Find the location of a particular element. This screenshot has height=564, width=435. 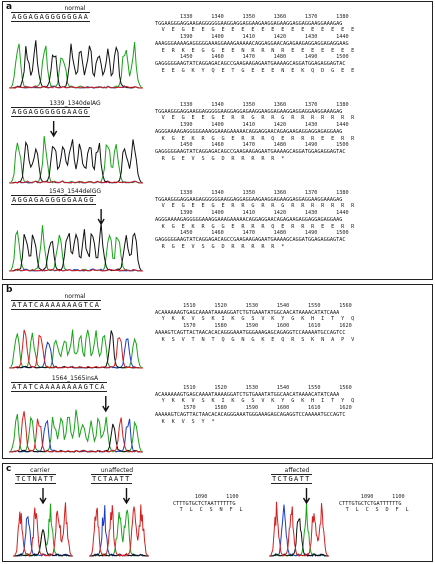

chromatogram-c1 is located at coordinates (43, 522).